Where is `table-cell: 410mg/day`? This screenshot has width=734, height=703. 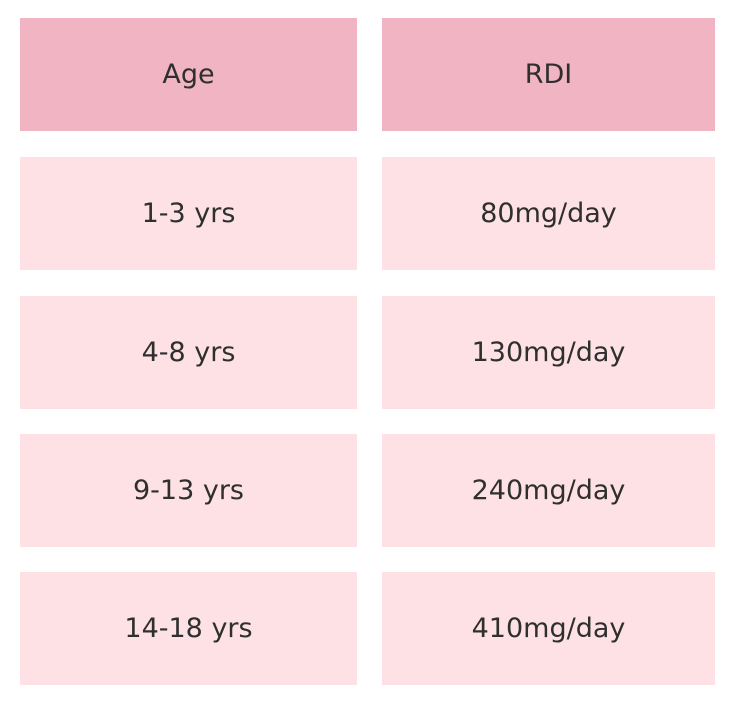 table-cell: 410mg/day is located at coordinates (548, 628).